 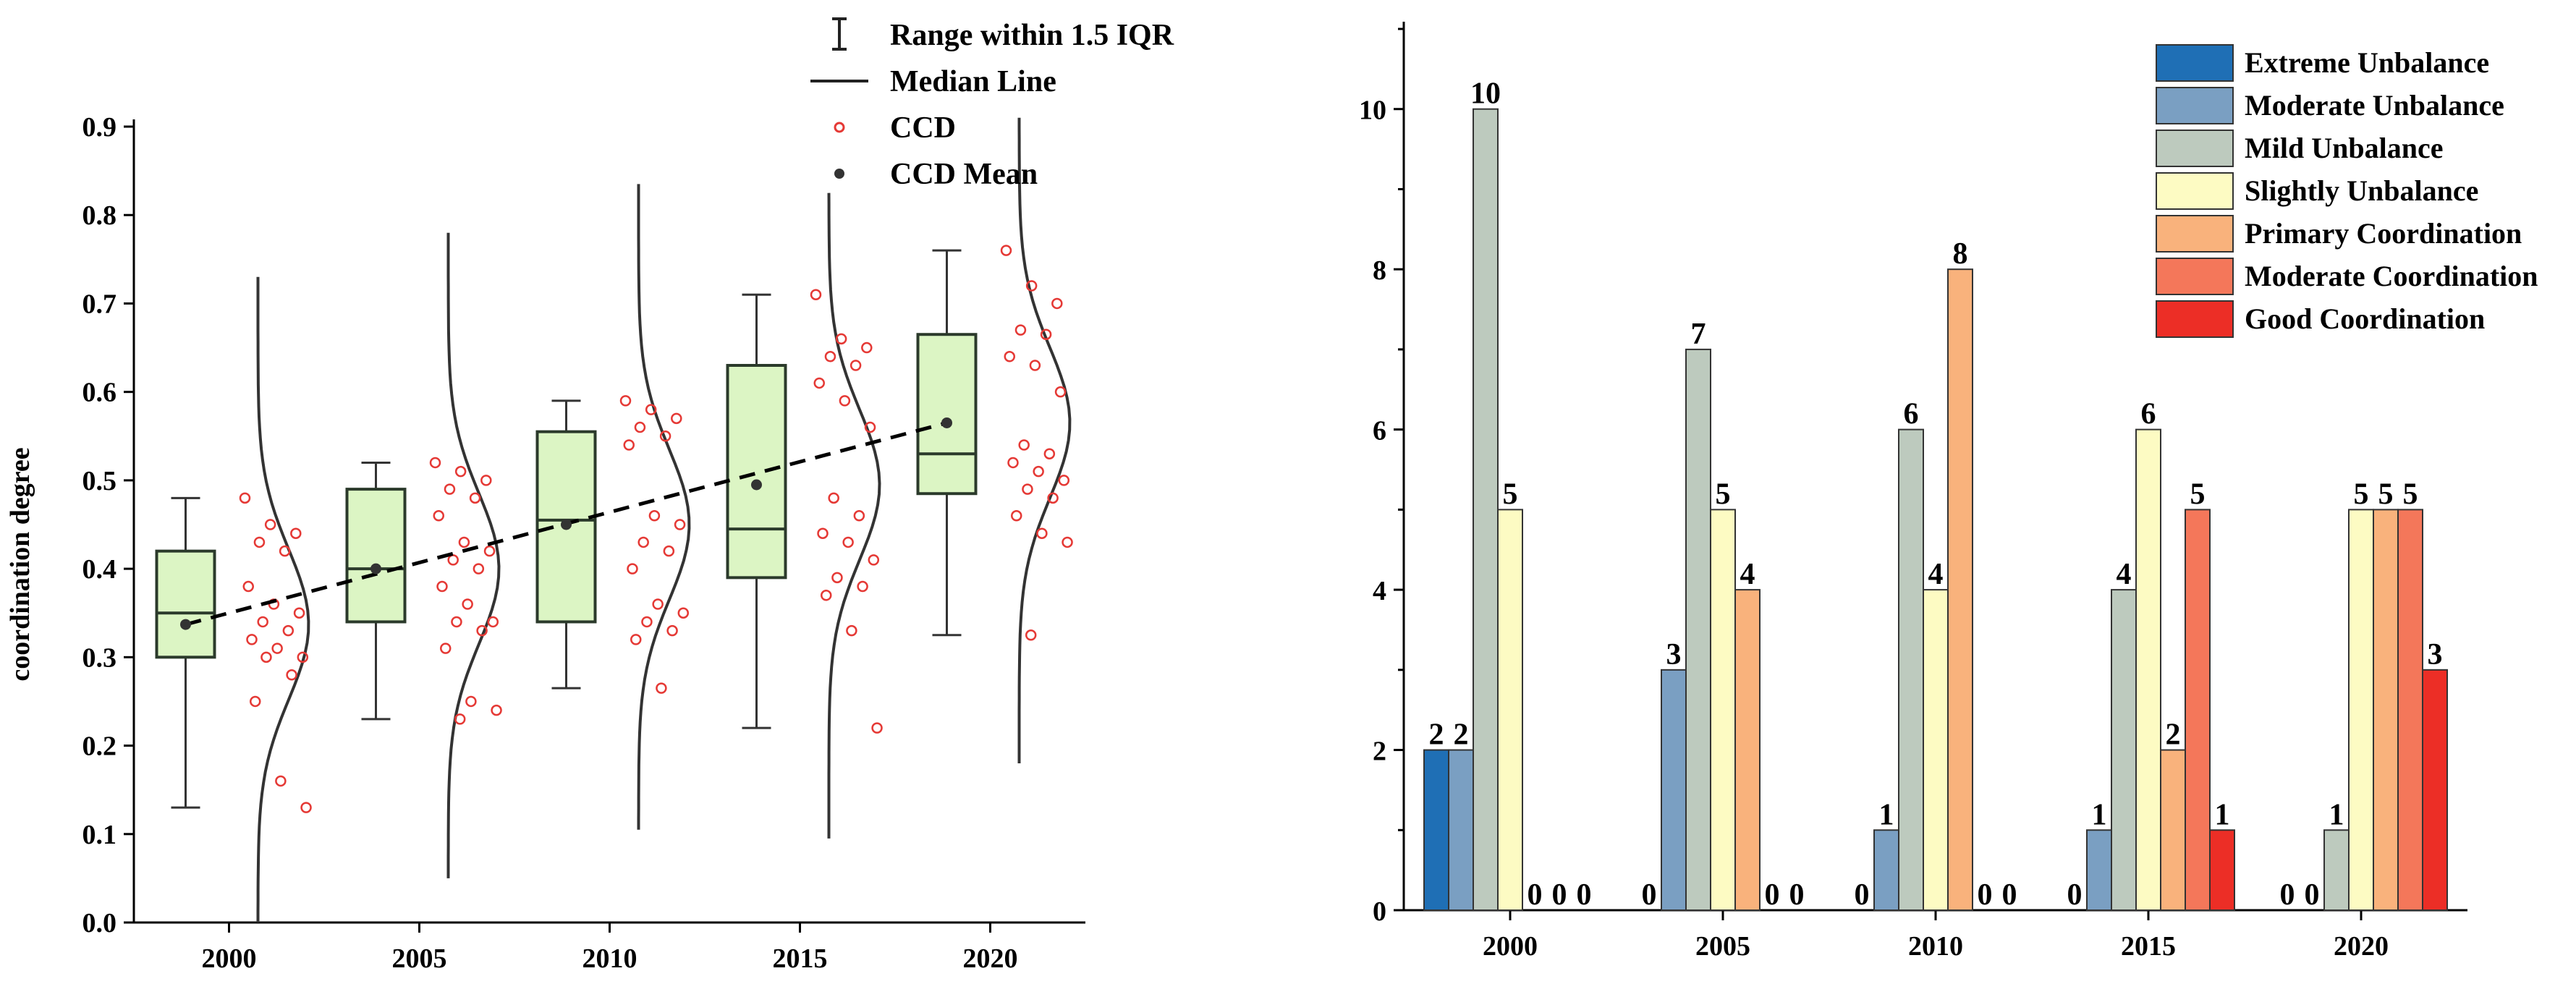 I want to click on legend-range-icon, so click(x=839, y=34).